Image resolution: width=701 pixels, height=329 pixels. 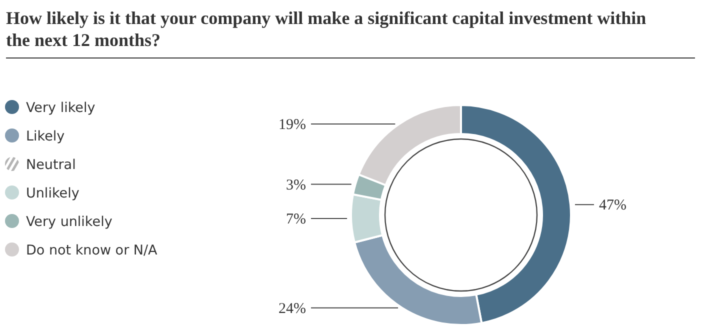 What do you see at coordinates (326, 29) in the screenshot?
I see `chart-title: How likely is it that your company will make a significant capital investment within the next 12 months?` at bounding box center [326, 29].